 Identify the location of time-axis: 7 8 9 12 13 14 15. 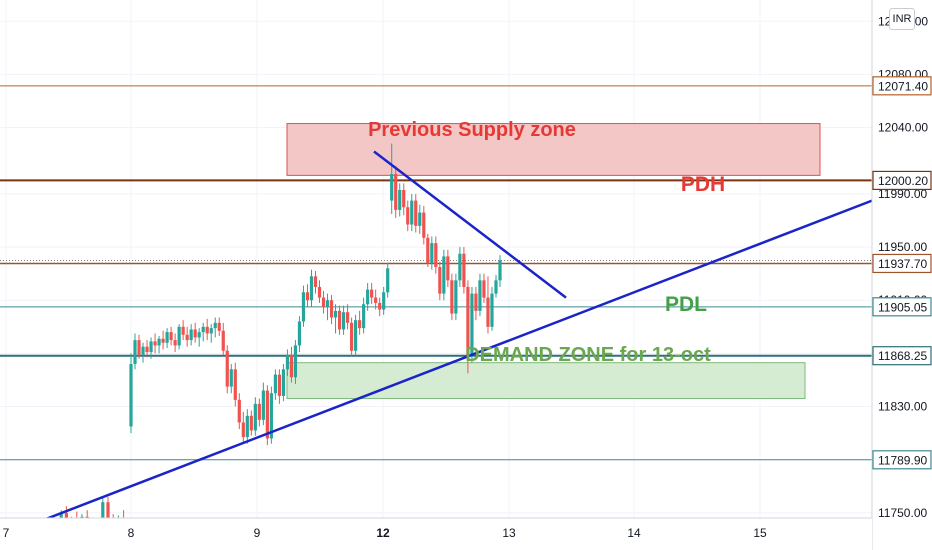
(436, 533).